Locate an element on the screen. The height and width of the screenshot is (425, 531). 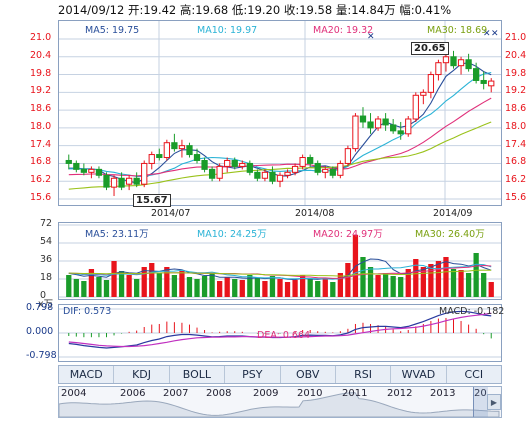
timeline-year: 2007 is located at coordinates (176, 393).